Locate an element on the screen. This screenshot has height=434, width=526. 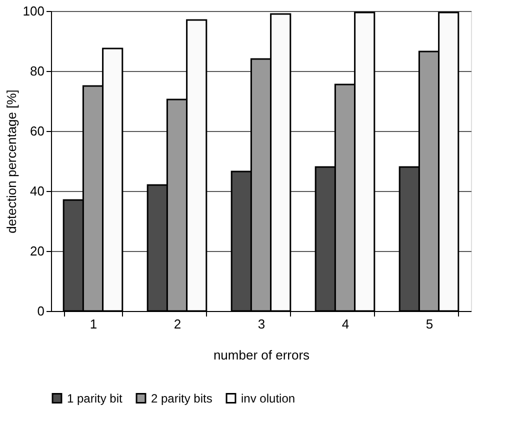
y-axis-title: detection percentage [%] is located at coordinates (11, 162).